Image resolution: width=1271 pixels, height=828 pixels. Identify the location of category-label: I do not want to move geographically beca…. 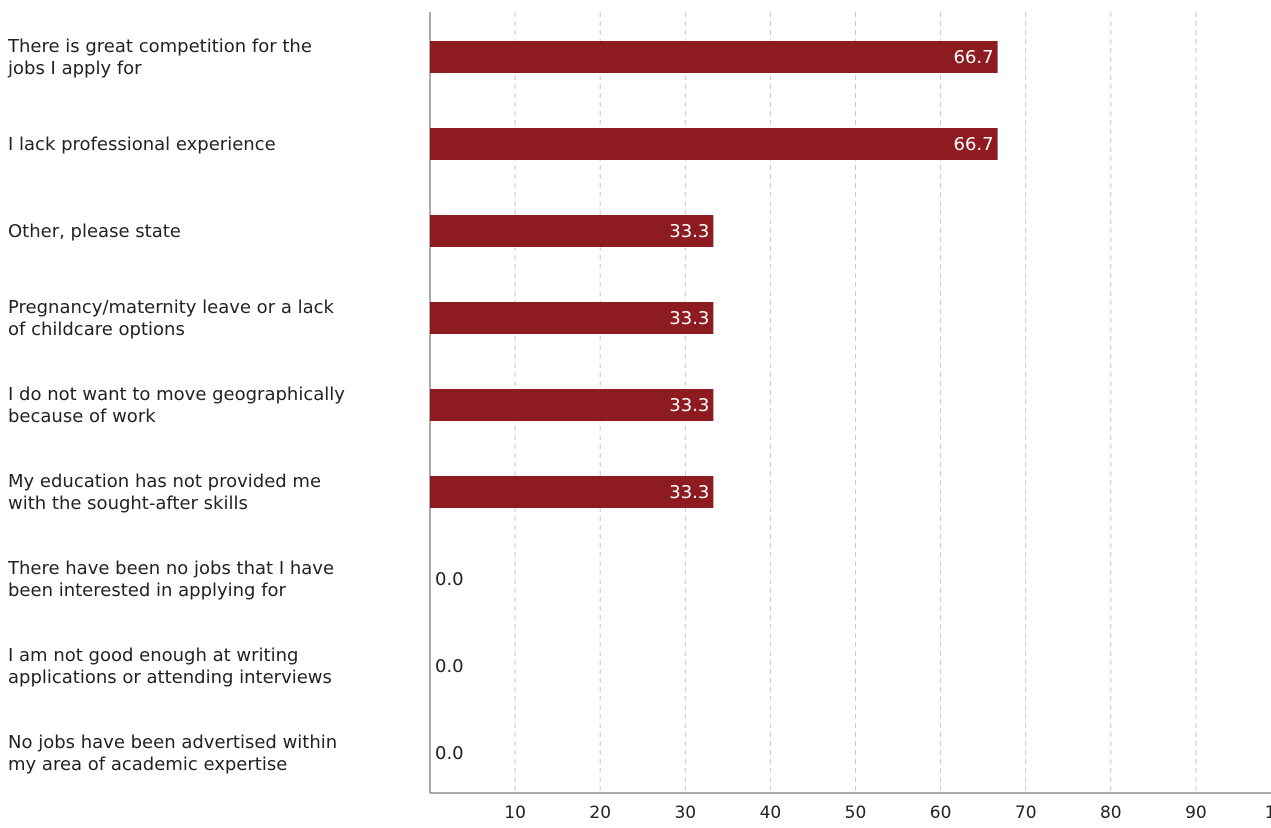
(176, 405).